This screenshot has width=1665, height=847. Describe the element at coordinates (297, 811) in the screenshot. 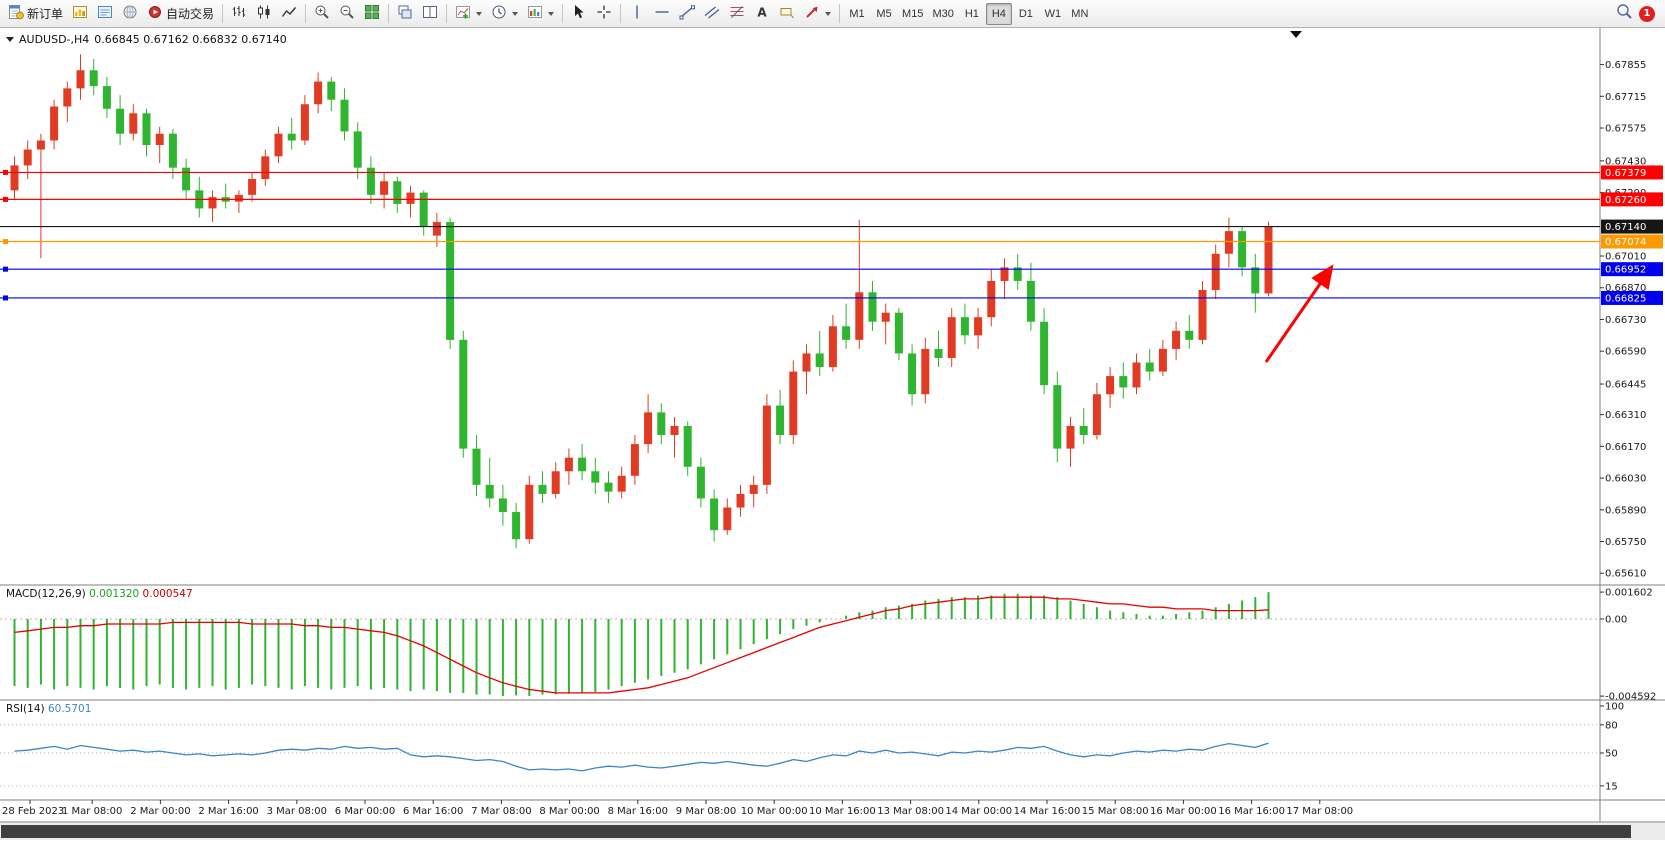

I see `svg-text: 3 Mar 08:00` at that location.